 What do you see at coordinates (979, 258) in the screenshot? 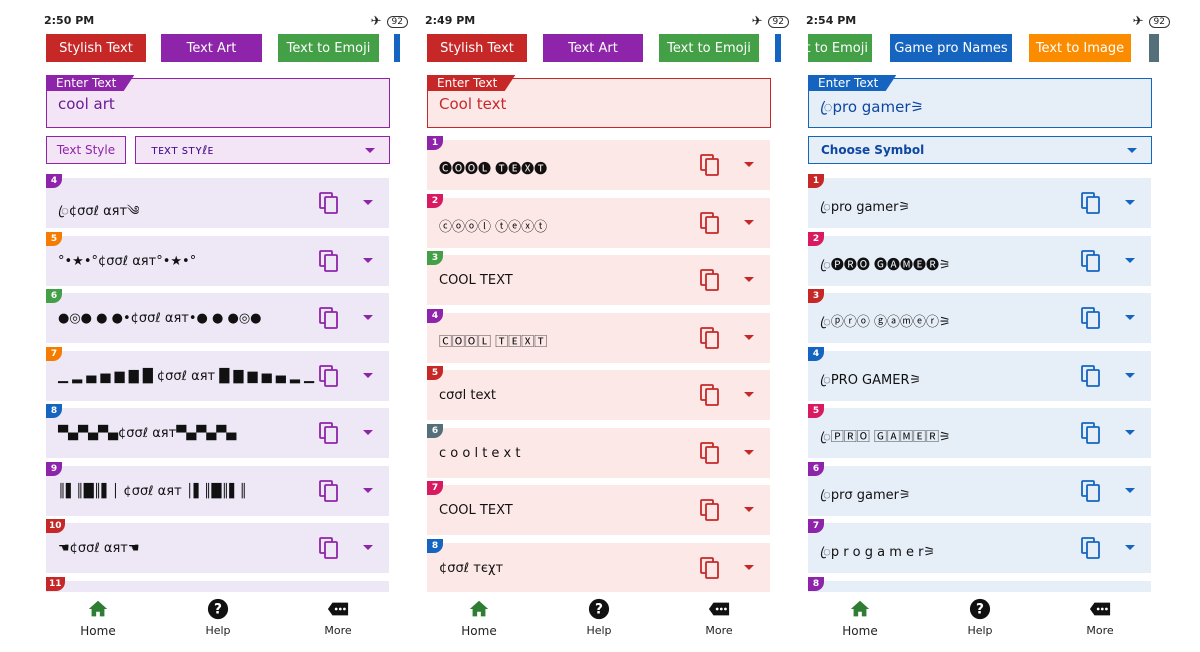
I see `list-item: 2ꦿ🅟🅡🅞 🅖🅐🅜🅔🅡⚞` at bounding box center [979, 258].